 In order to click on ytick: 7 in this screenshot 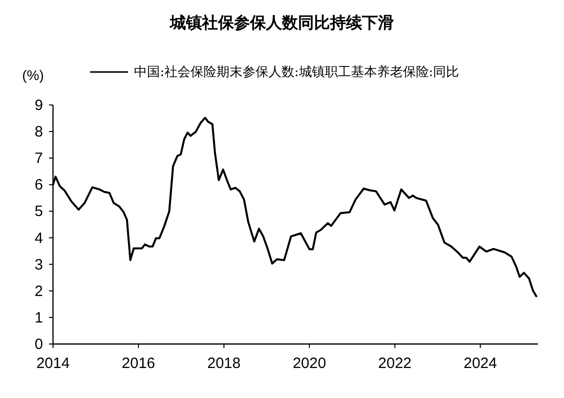, I will do `click(38, 159)`.